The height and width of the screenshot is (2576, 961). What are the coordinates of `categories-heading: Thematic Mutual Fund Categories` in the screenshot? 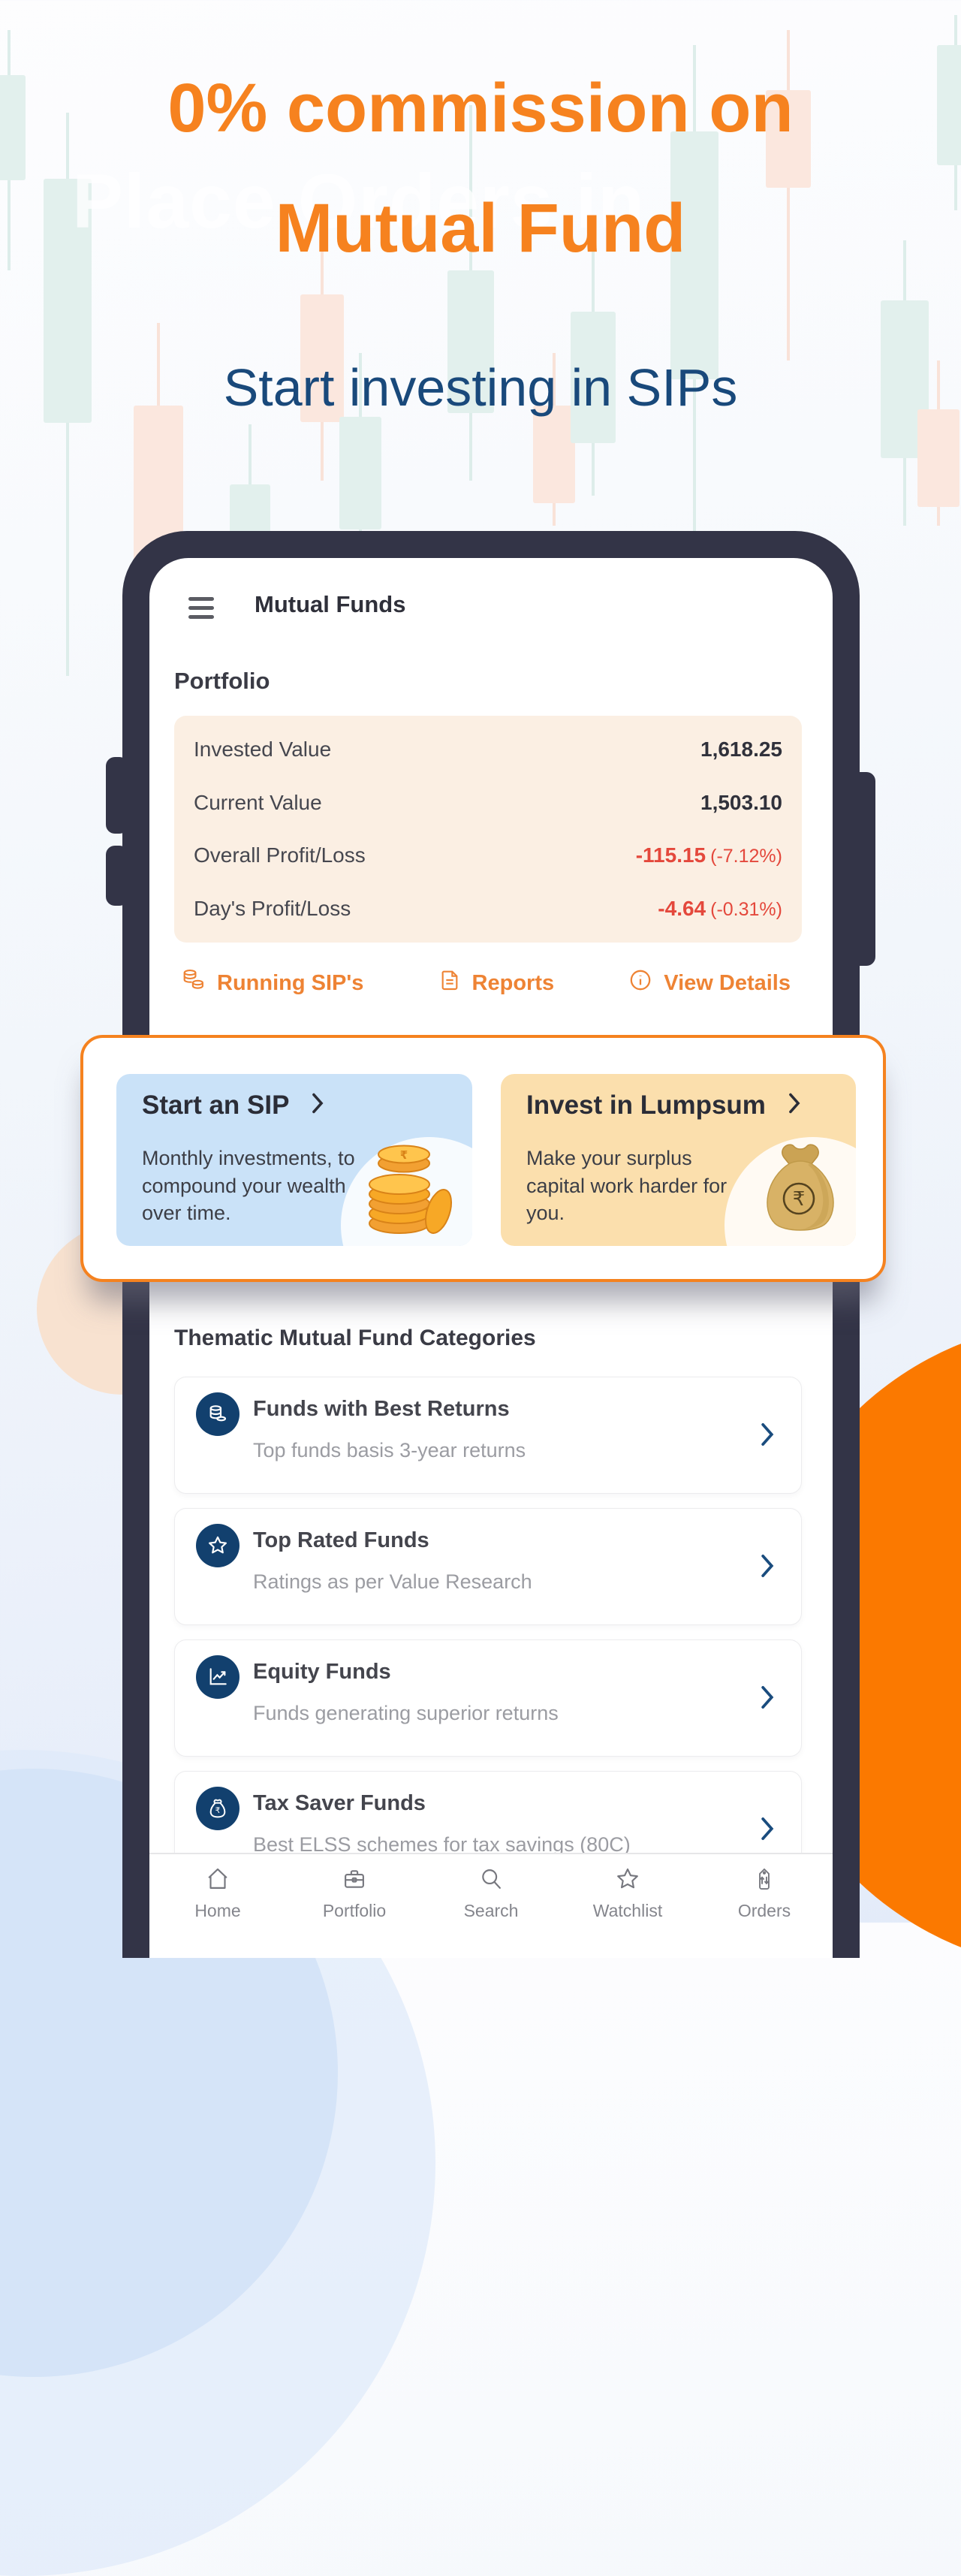 It's located at (355, 1338).